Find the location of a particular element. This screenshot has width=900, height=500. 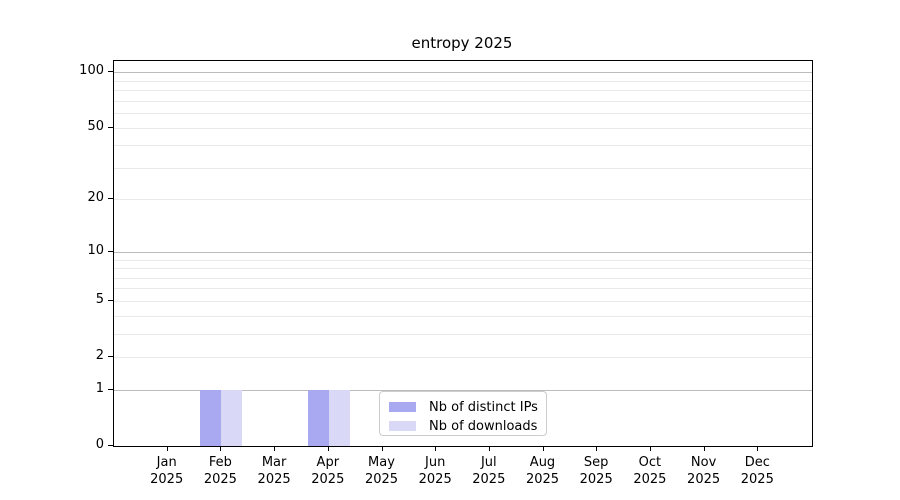

legend: Nb of distinct IPs Nb of downloads is located at coordinates (463, 413).